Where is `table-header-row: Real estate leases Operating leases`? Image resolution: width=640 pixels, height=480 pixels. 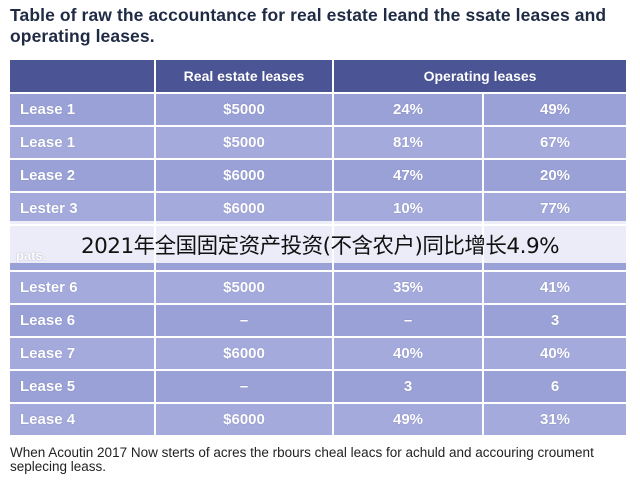 table-header-row: Real estate leases Operating leases is located at coordinates (318, 76).